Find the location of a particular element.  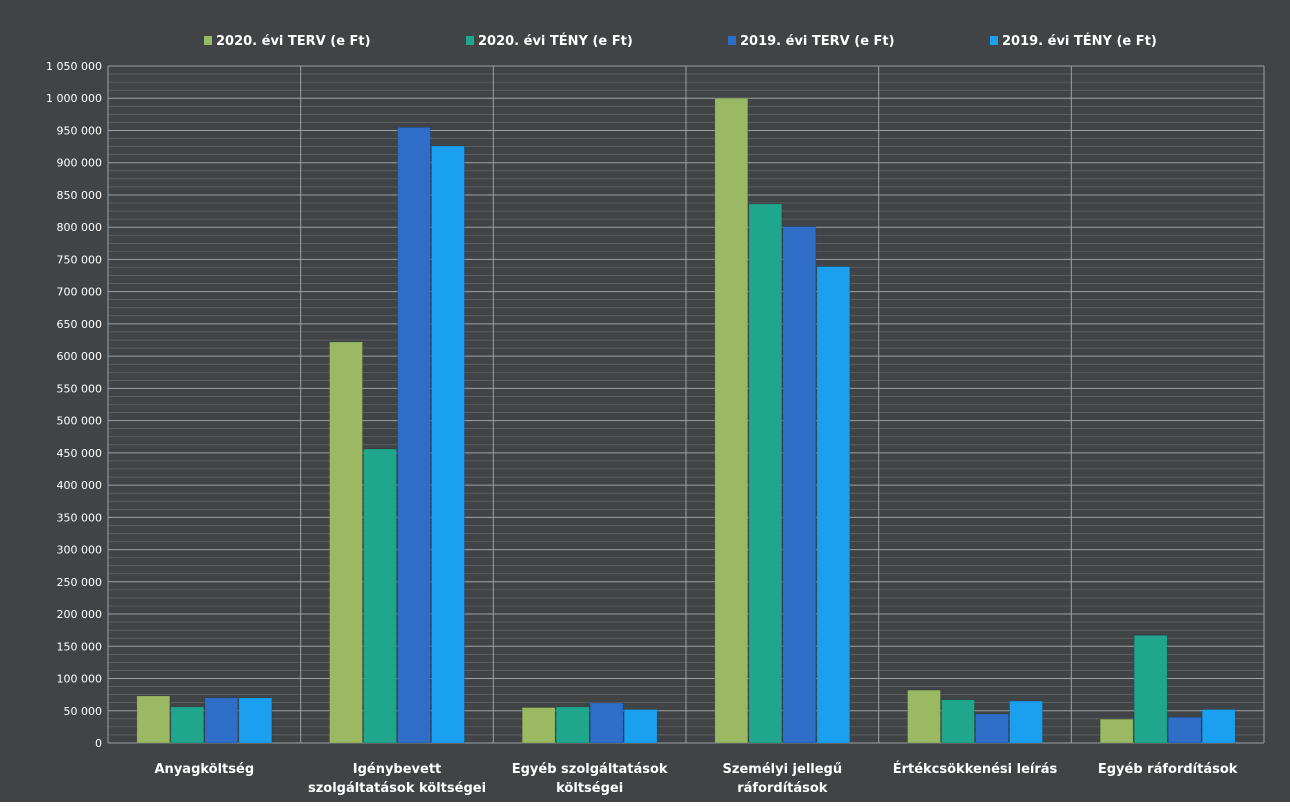

y-tick-label: 550 000 is located at coordinates (80, 388).